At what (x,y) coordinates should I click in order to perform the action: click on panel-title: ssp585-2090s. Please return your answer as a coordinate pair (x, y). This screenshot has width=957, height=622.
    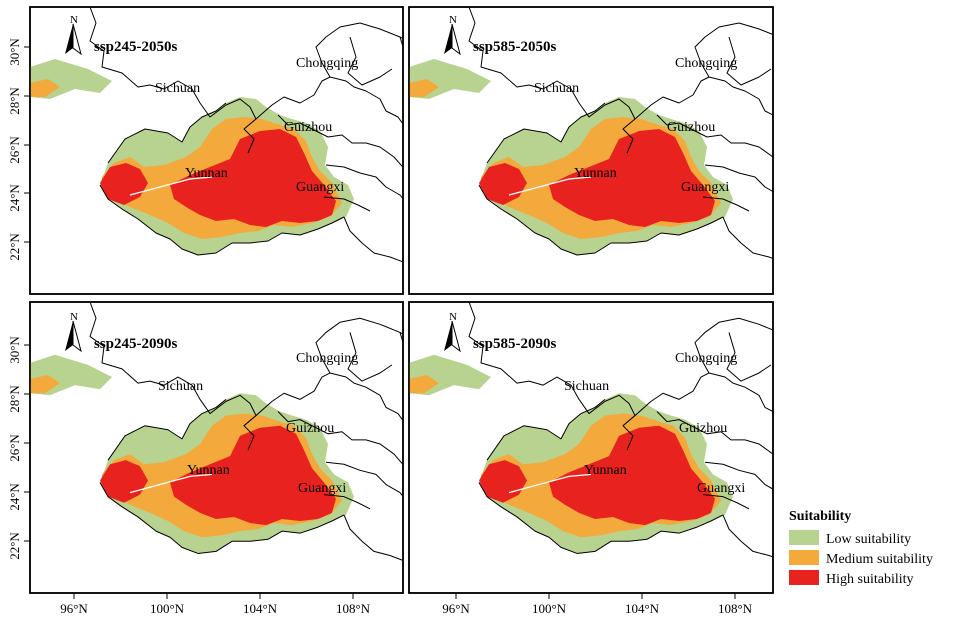
    Looking at the image, I should click on (515, 344).